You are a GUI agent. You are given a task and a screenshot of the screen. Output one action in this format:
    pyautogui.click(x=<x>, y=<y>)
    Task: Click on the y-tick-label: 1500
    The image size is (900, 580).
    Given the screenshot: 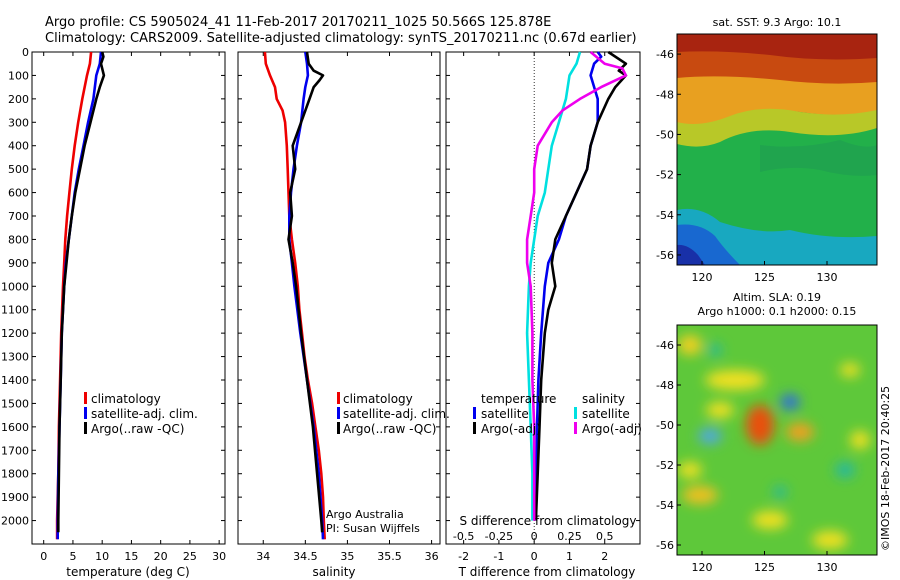 What is the action you would take?
    pyautogui.click(x=15, y=403)
    